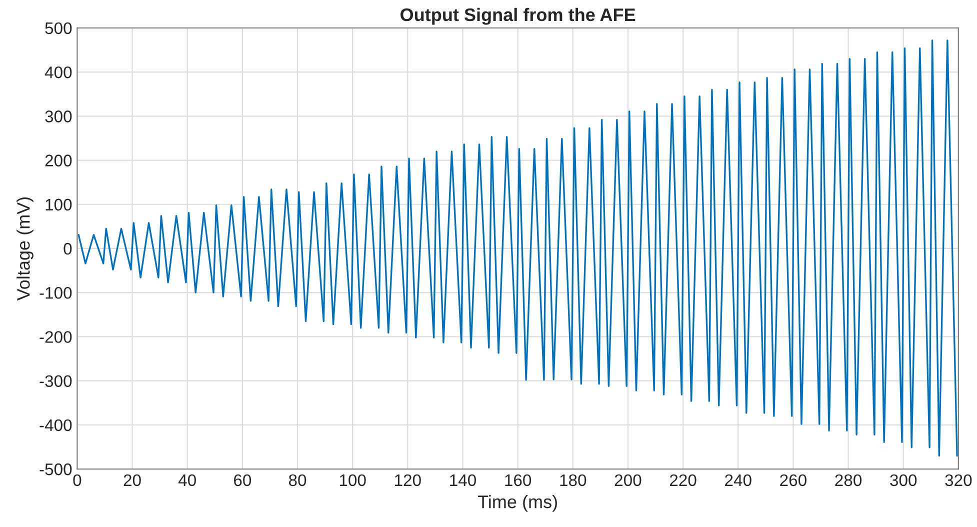 The image size is (977, 527). What do you see at coordinates (793, 480) in the screenshot?
I see `x-tick-label: 260` at bounding box center [793, 480].